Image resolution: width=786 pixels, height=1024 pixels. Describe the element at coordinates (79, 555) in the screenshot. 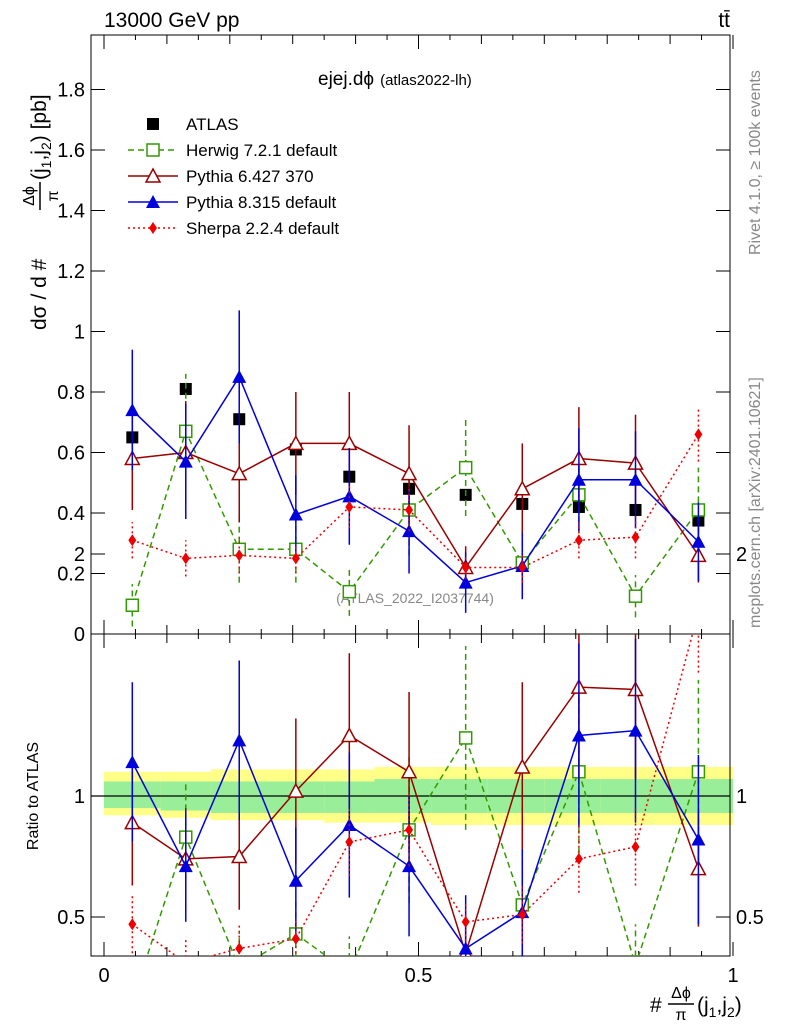

I see `ratio-ytick-label: 2` at that location.